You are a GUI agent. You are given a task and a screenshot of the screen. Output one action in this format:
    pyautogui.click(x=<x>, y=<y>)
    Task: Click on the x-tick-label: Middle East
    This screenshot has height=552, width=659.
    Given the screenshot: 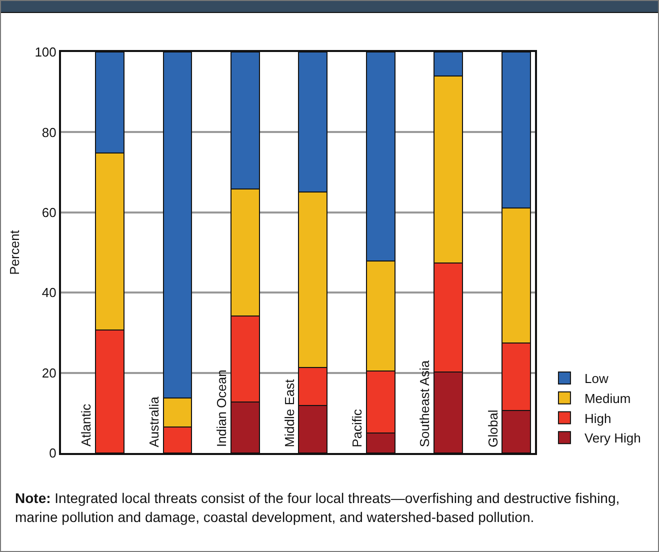 What is the action you would take?
    pyautogui.click(x=290, y=413)
    